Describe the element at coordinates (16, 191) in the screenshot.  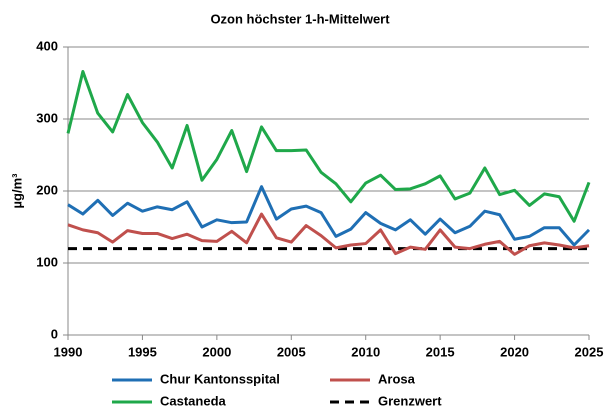
I see `y-axis-label: µg/m³` at that location.